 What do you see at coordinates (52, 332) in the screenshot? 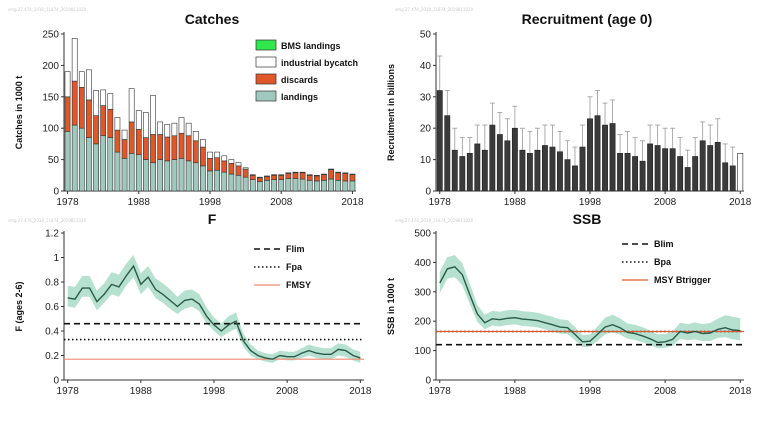
I see `f-ytick-label: 0.4` at bounding box center [52, 332].